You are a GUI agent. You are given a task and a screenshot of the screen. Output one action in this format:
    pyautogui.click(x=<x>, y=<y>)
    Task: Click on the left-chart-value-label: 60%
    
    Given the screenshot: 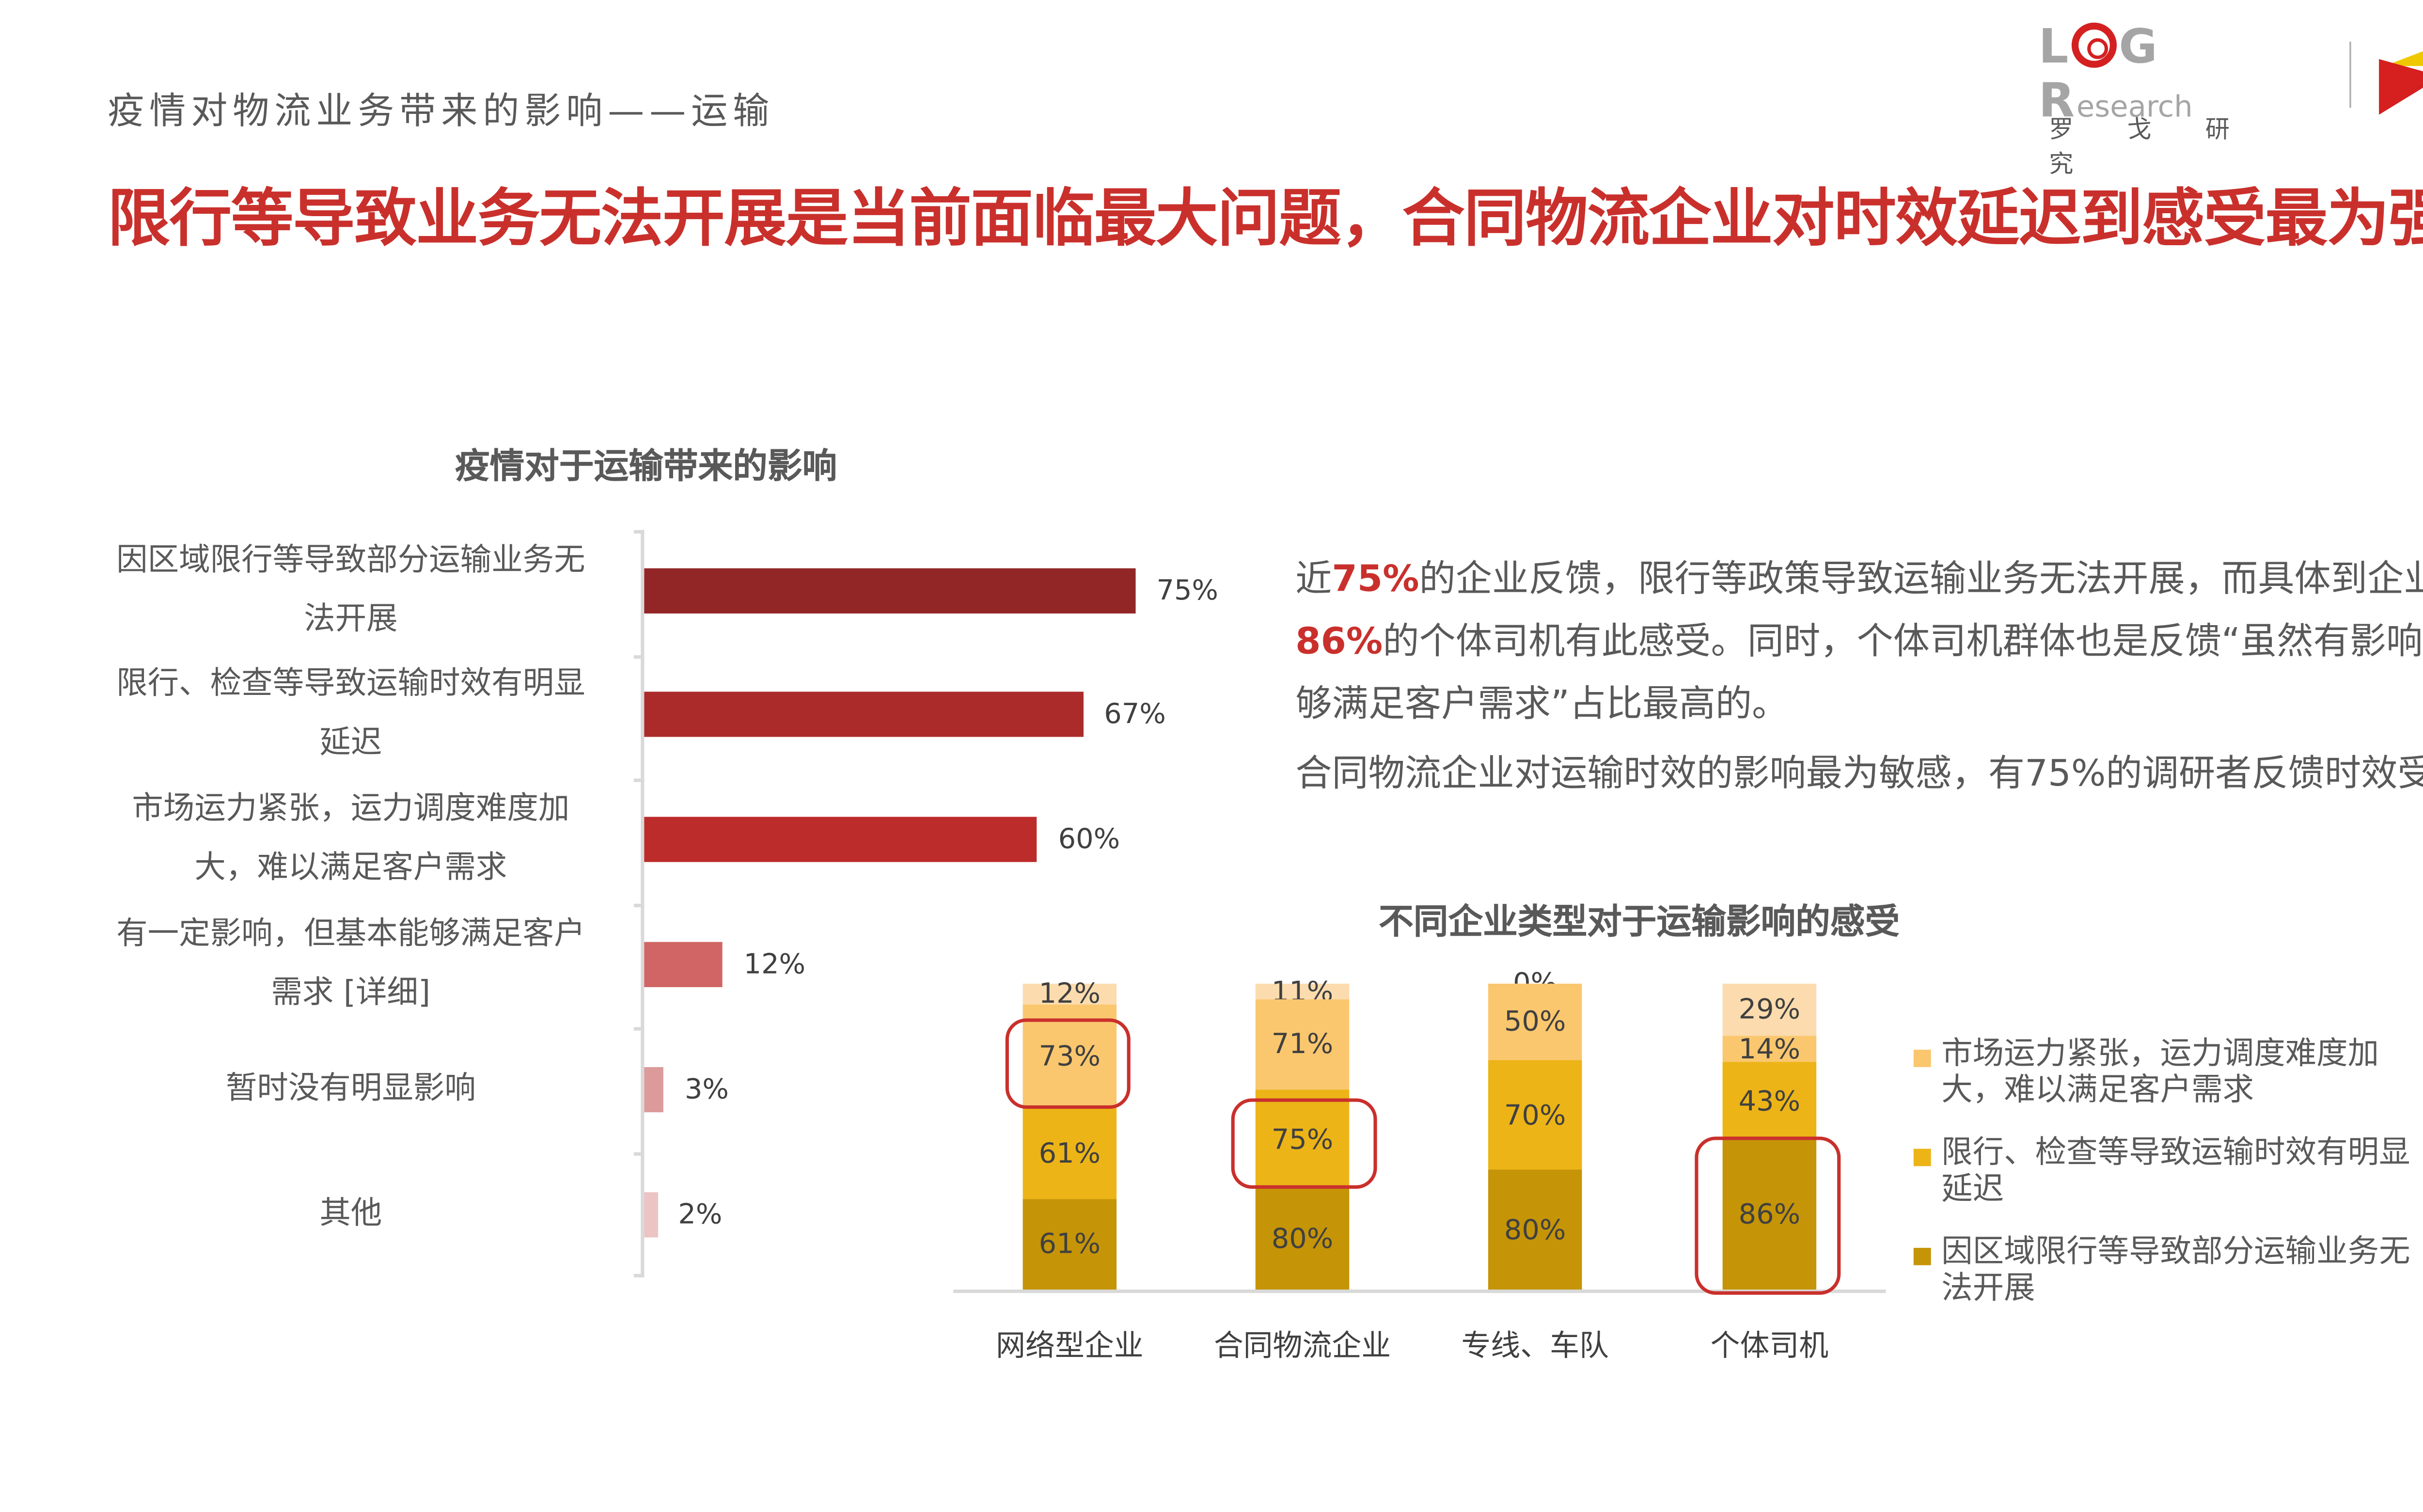 What is the action you would take?
    pyautogui.click(x=1089, y=839)
    